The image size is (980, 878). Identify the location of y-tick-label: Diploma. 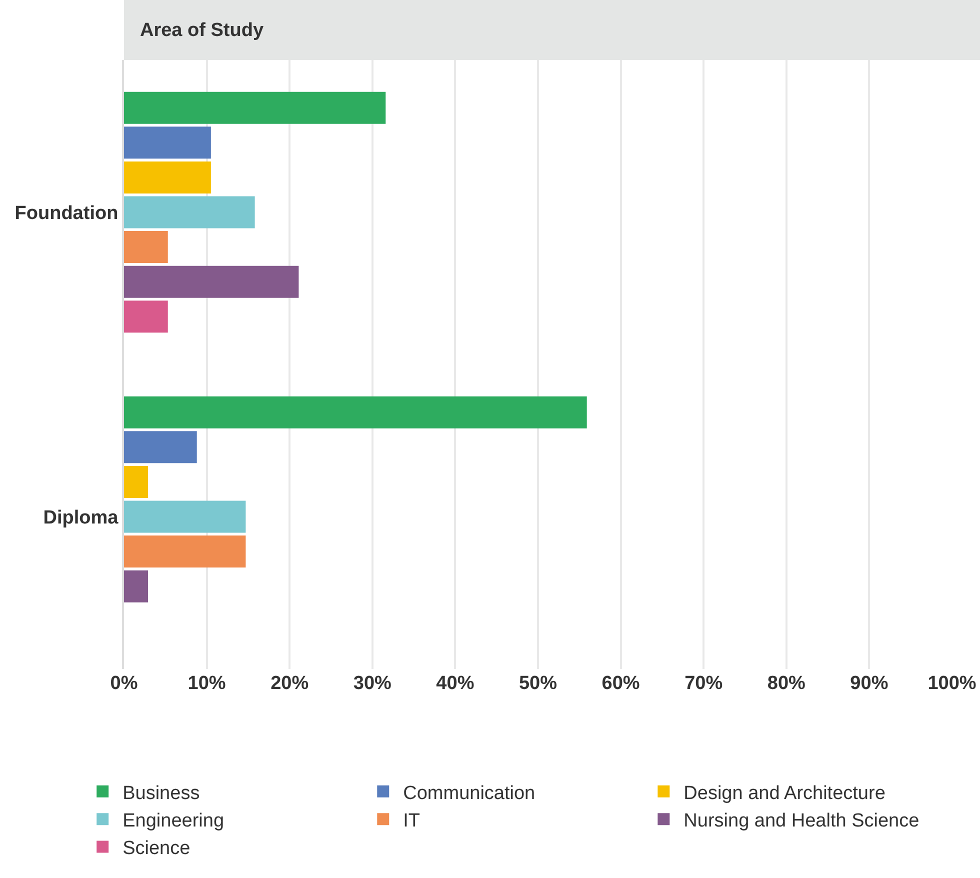
(81, 517).